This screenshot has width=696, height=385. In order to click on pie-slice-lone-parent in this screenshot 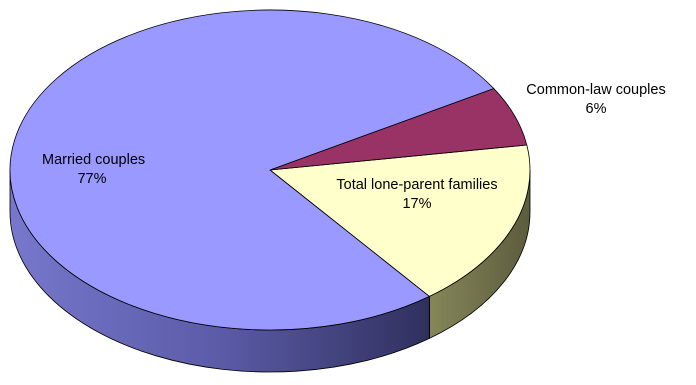, I will do `click(400, 220)`.